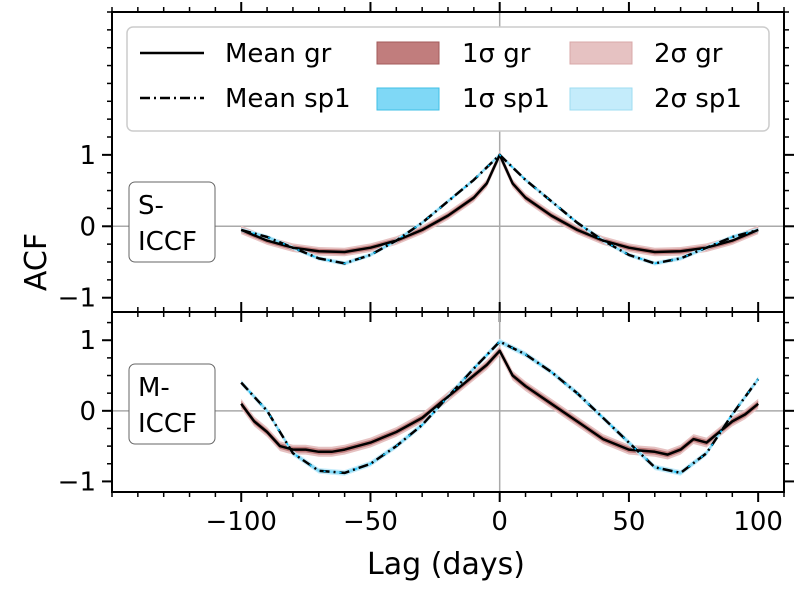 The width and height of the screenshot is (800, 600). Describe the element at coordinates (172, 222) in the screenshot. I see `panel-label-top: S- ICCF` at that location.